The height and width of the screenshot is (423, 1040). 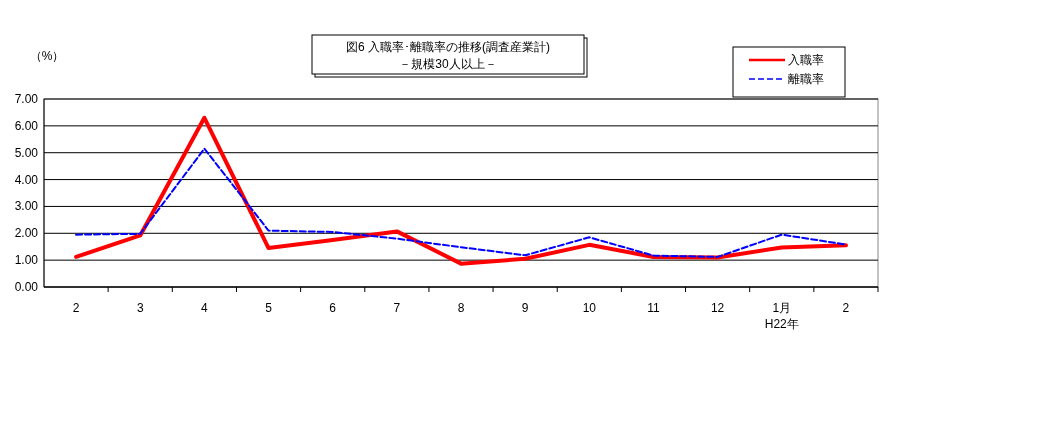 I want to click on x-tick-label: 6, so click(x=333, y=308).